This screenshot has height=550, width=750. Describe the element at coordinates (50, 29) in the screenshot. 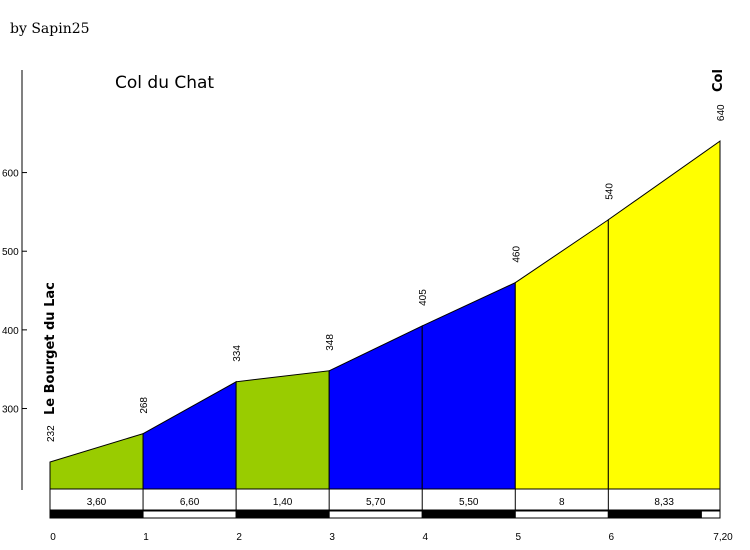

I see `credit-text: by Sapin25` at that location.